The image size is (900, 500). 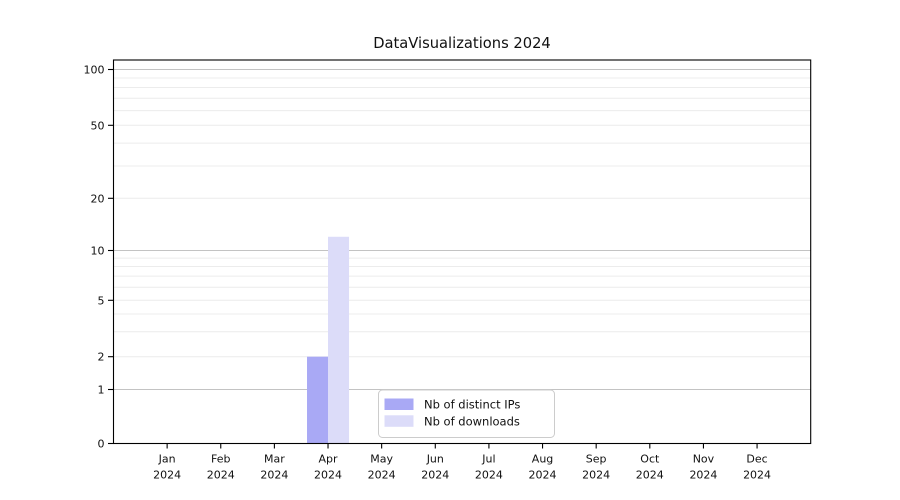 I want to click on y-tick-label: 50, so click(x=98, y=125).